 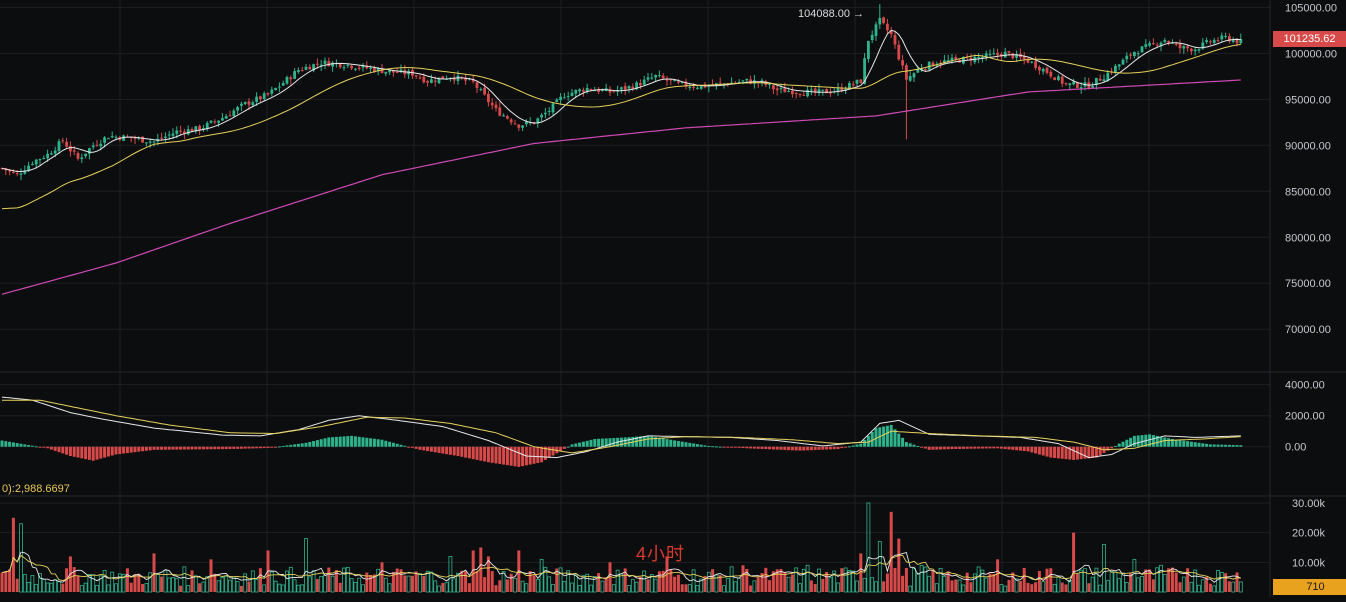 What do you see at coordinates (1308, 192) in the screenshot?
I see `price-axis-label: 85000.00` at bounding box center [1308, 192].